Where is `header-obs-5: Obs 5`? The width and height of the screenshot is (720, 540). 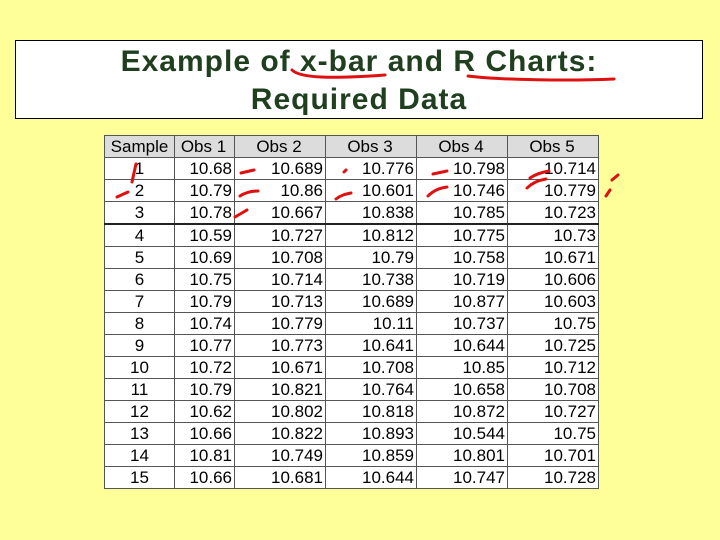 header-obs-5: Obs 5 is located at coordinates (553, 146).